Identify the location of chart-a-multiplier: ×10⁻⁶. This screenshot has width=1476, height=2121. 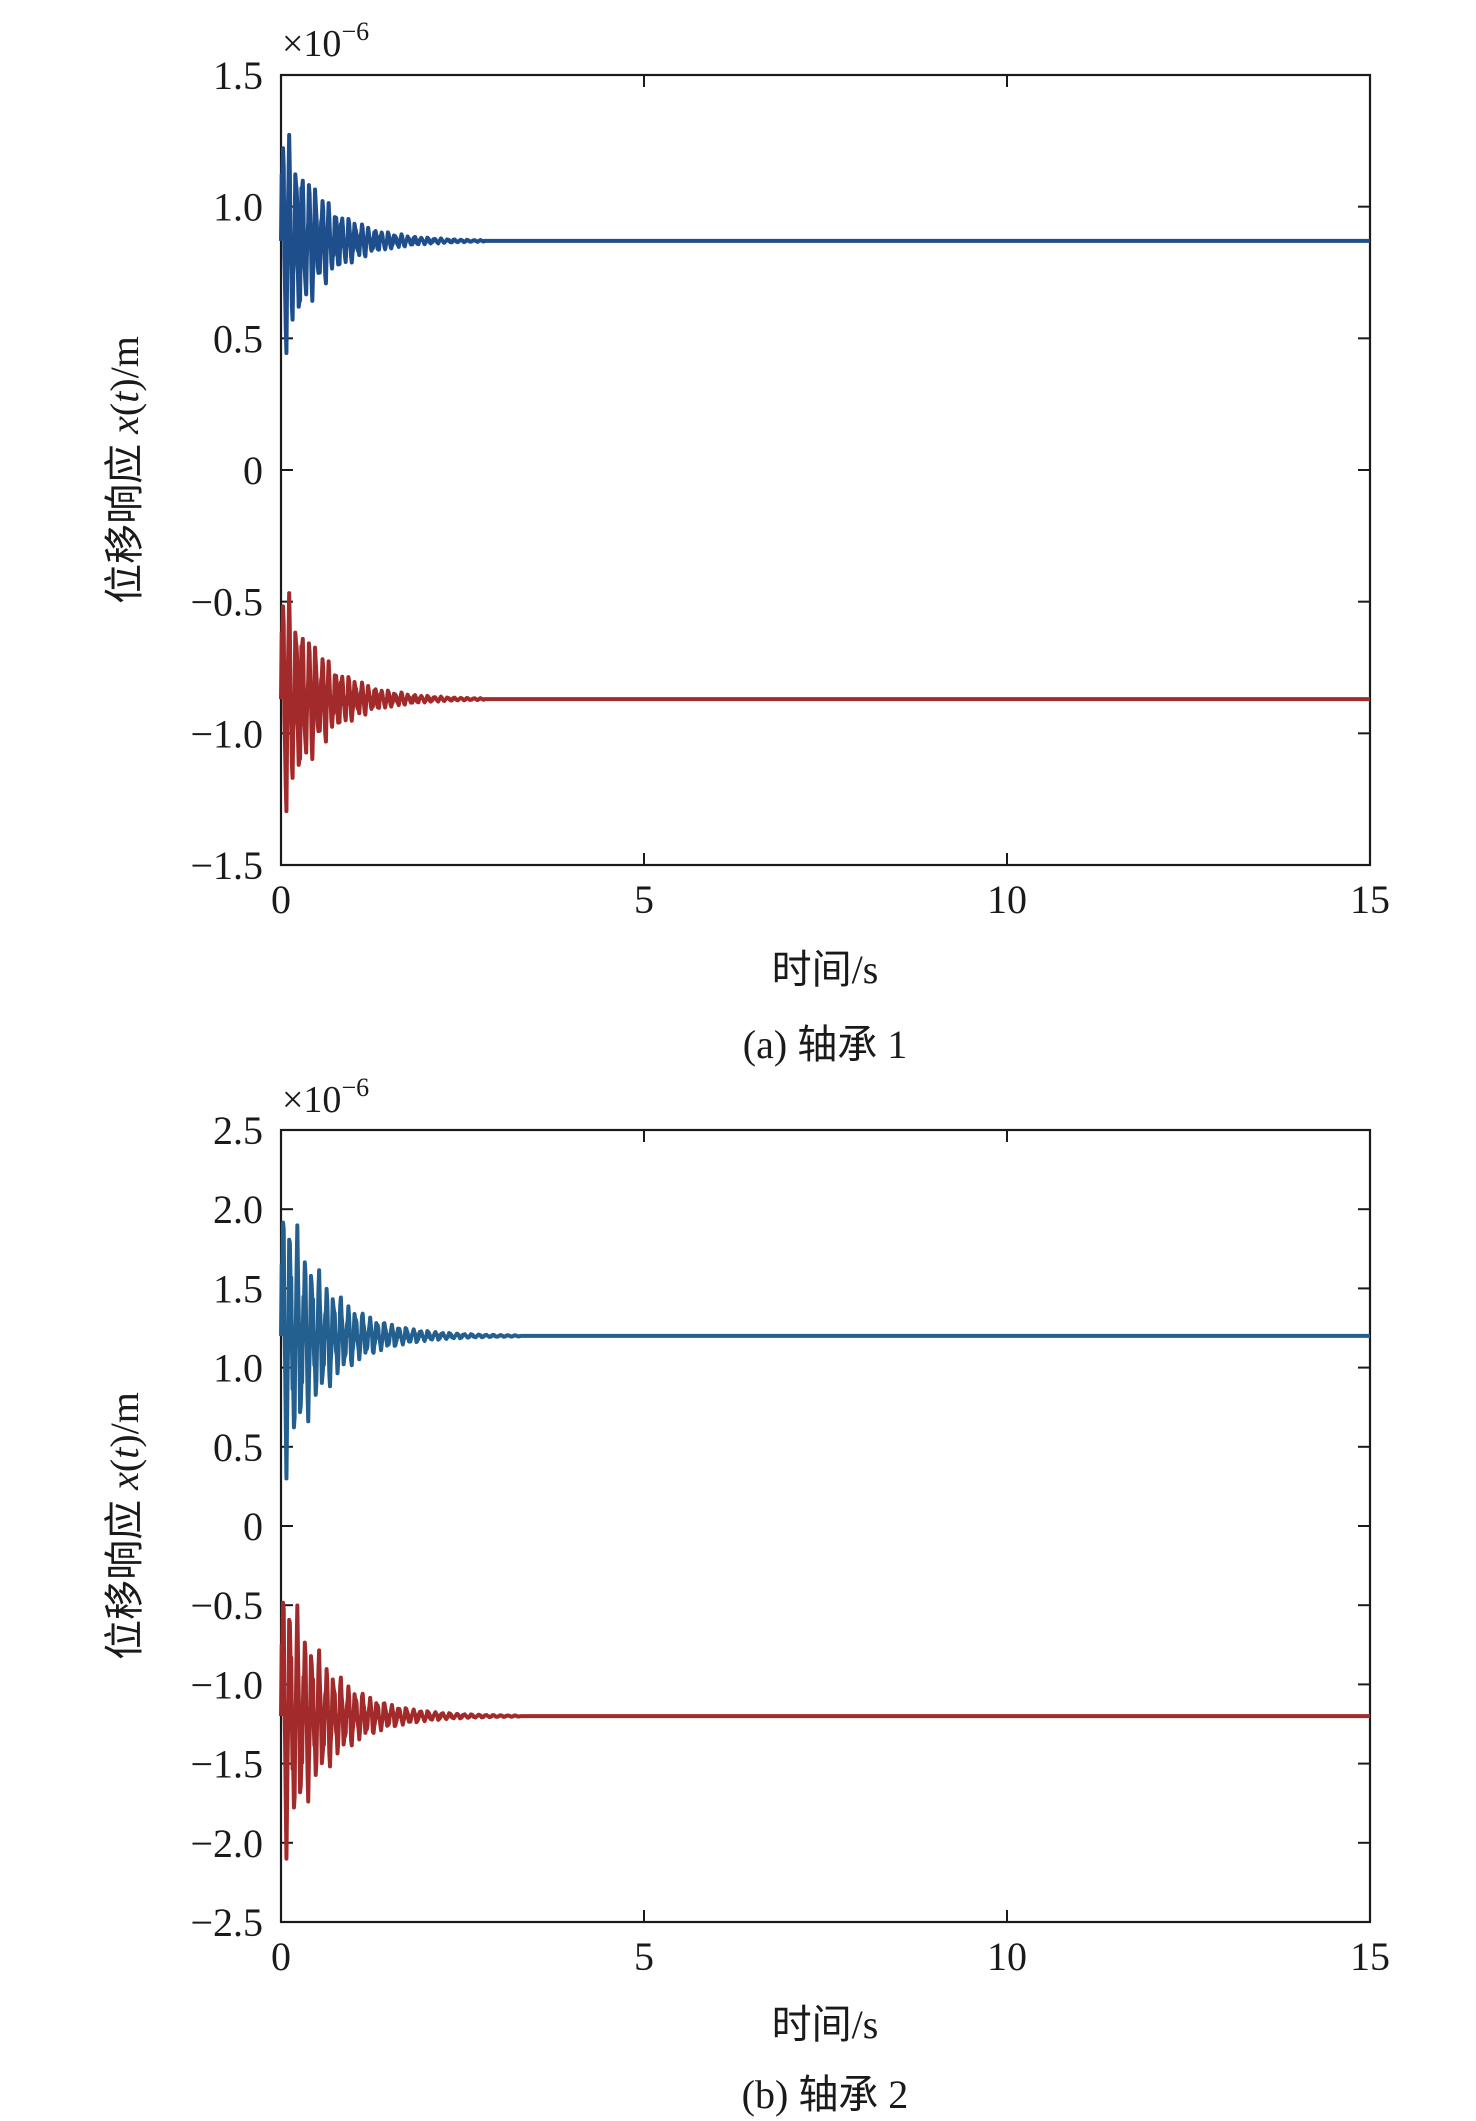
(325, 41).